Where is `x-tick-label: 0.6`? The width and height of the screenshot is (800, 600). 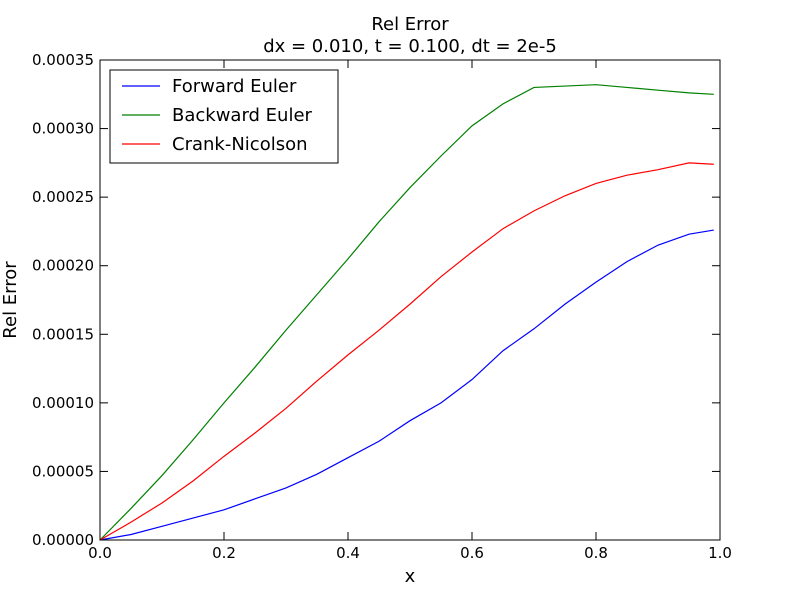
x-tick-label: 0.6 is located at coordinates (472, 553).